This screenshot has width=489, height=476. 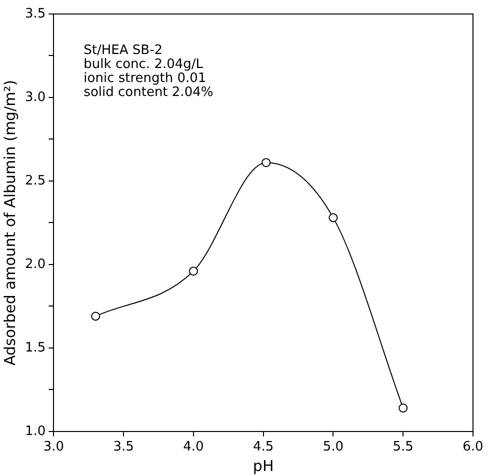 I want to click on y-axis-title: Adsorbed amount of Albumin (mg/m²), so click(x=9, y=223).